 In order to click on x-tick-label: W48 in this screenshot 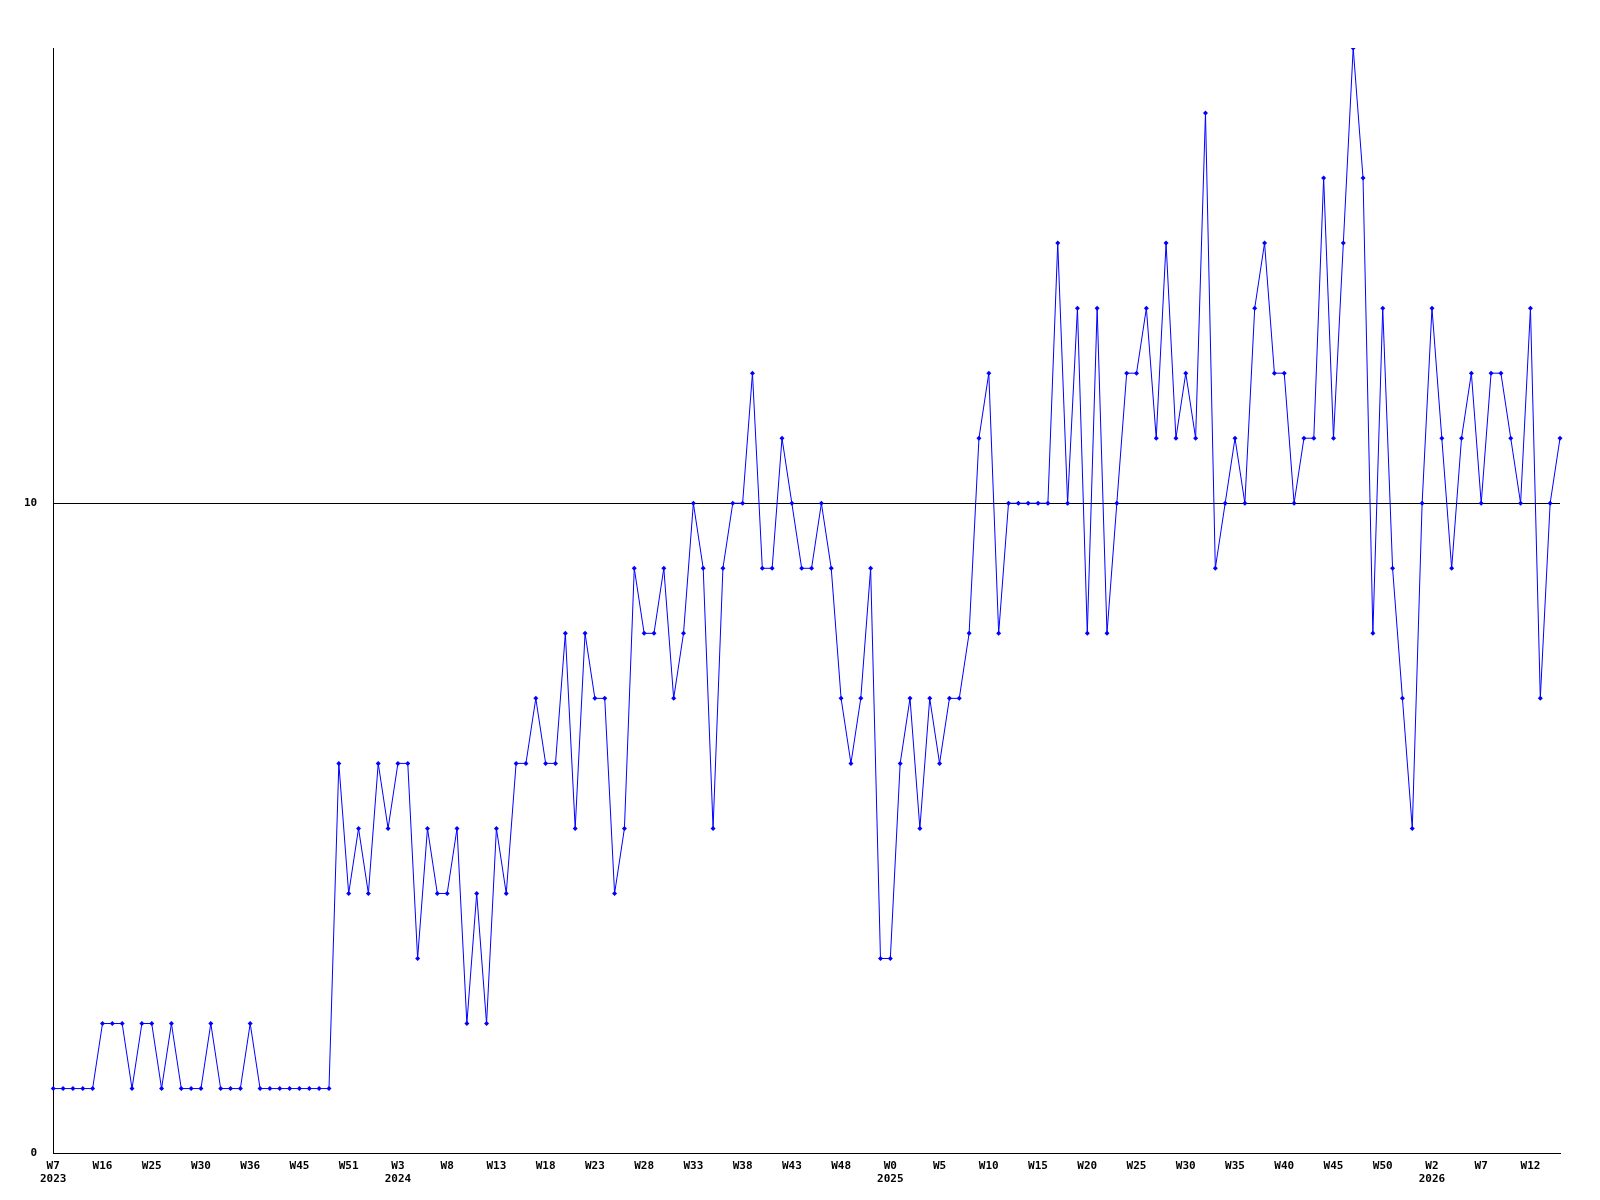, I will do `click(841, 1166)`.